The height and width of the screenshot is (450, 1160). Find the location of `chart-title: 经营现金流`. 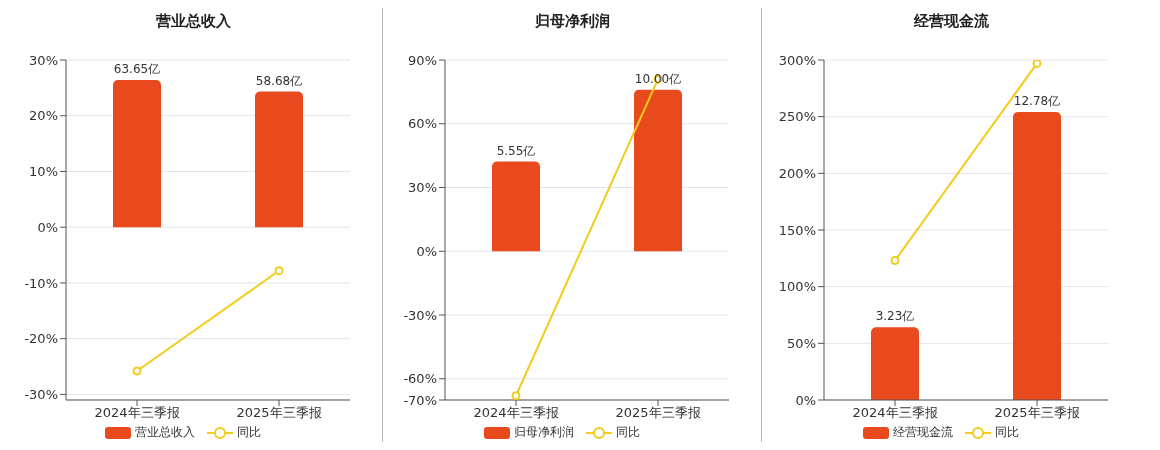

chart-title: 经营现金流 is located at coordinates (951, 21).